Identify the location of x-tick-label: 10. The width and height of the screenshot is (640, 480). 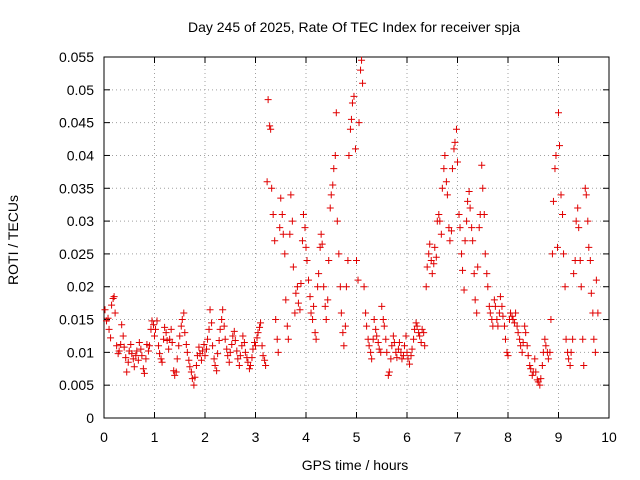
(609, 437).